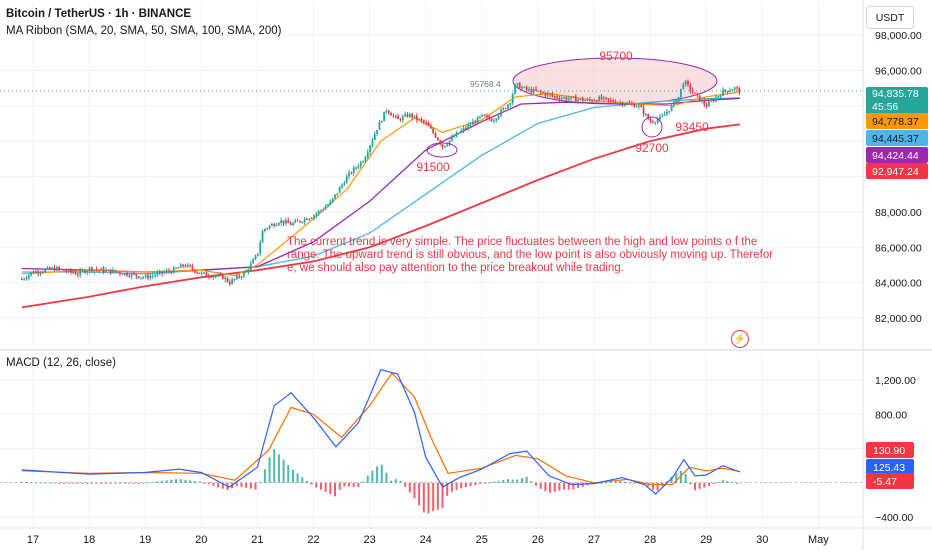 This screenshot has height=555, width=932. Describe the element at coordinates (369, 540) in the screenshot. I see `time-tick-label: 23` at that location.